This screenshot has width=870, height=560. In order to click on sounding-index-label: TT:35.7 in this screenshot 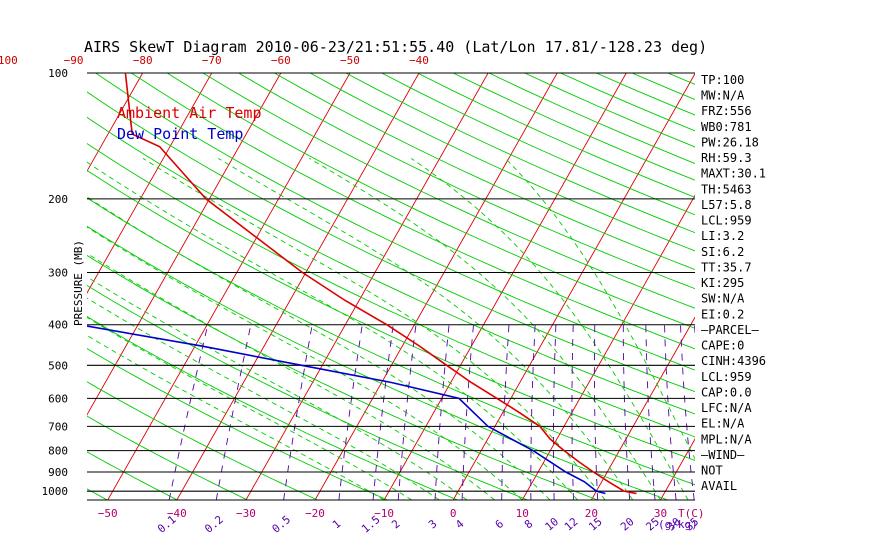, I will do `click(726, 267)`.